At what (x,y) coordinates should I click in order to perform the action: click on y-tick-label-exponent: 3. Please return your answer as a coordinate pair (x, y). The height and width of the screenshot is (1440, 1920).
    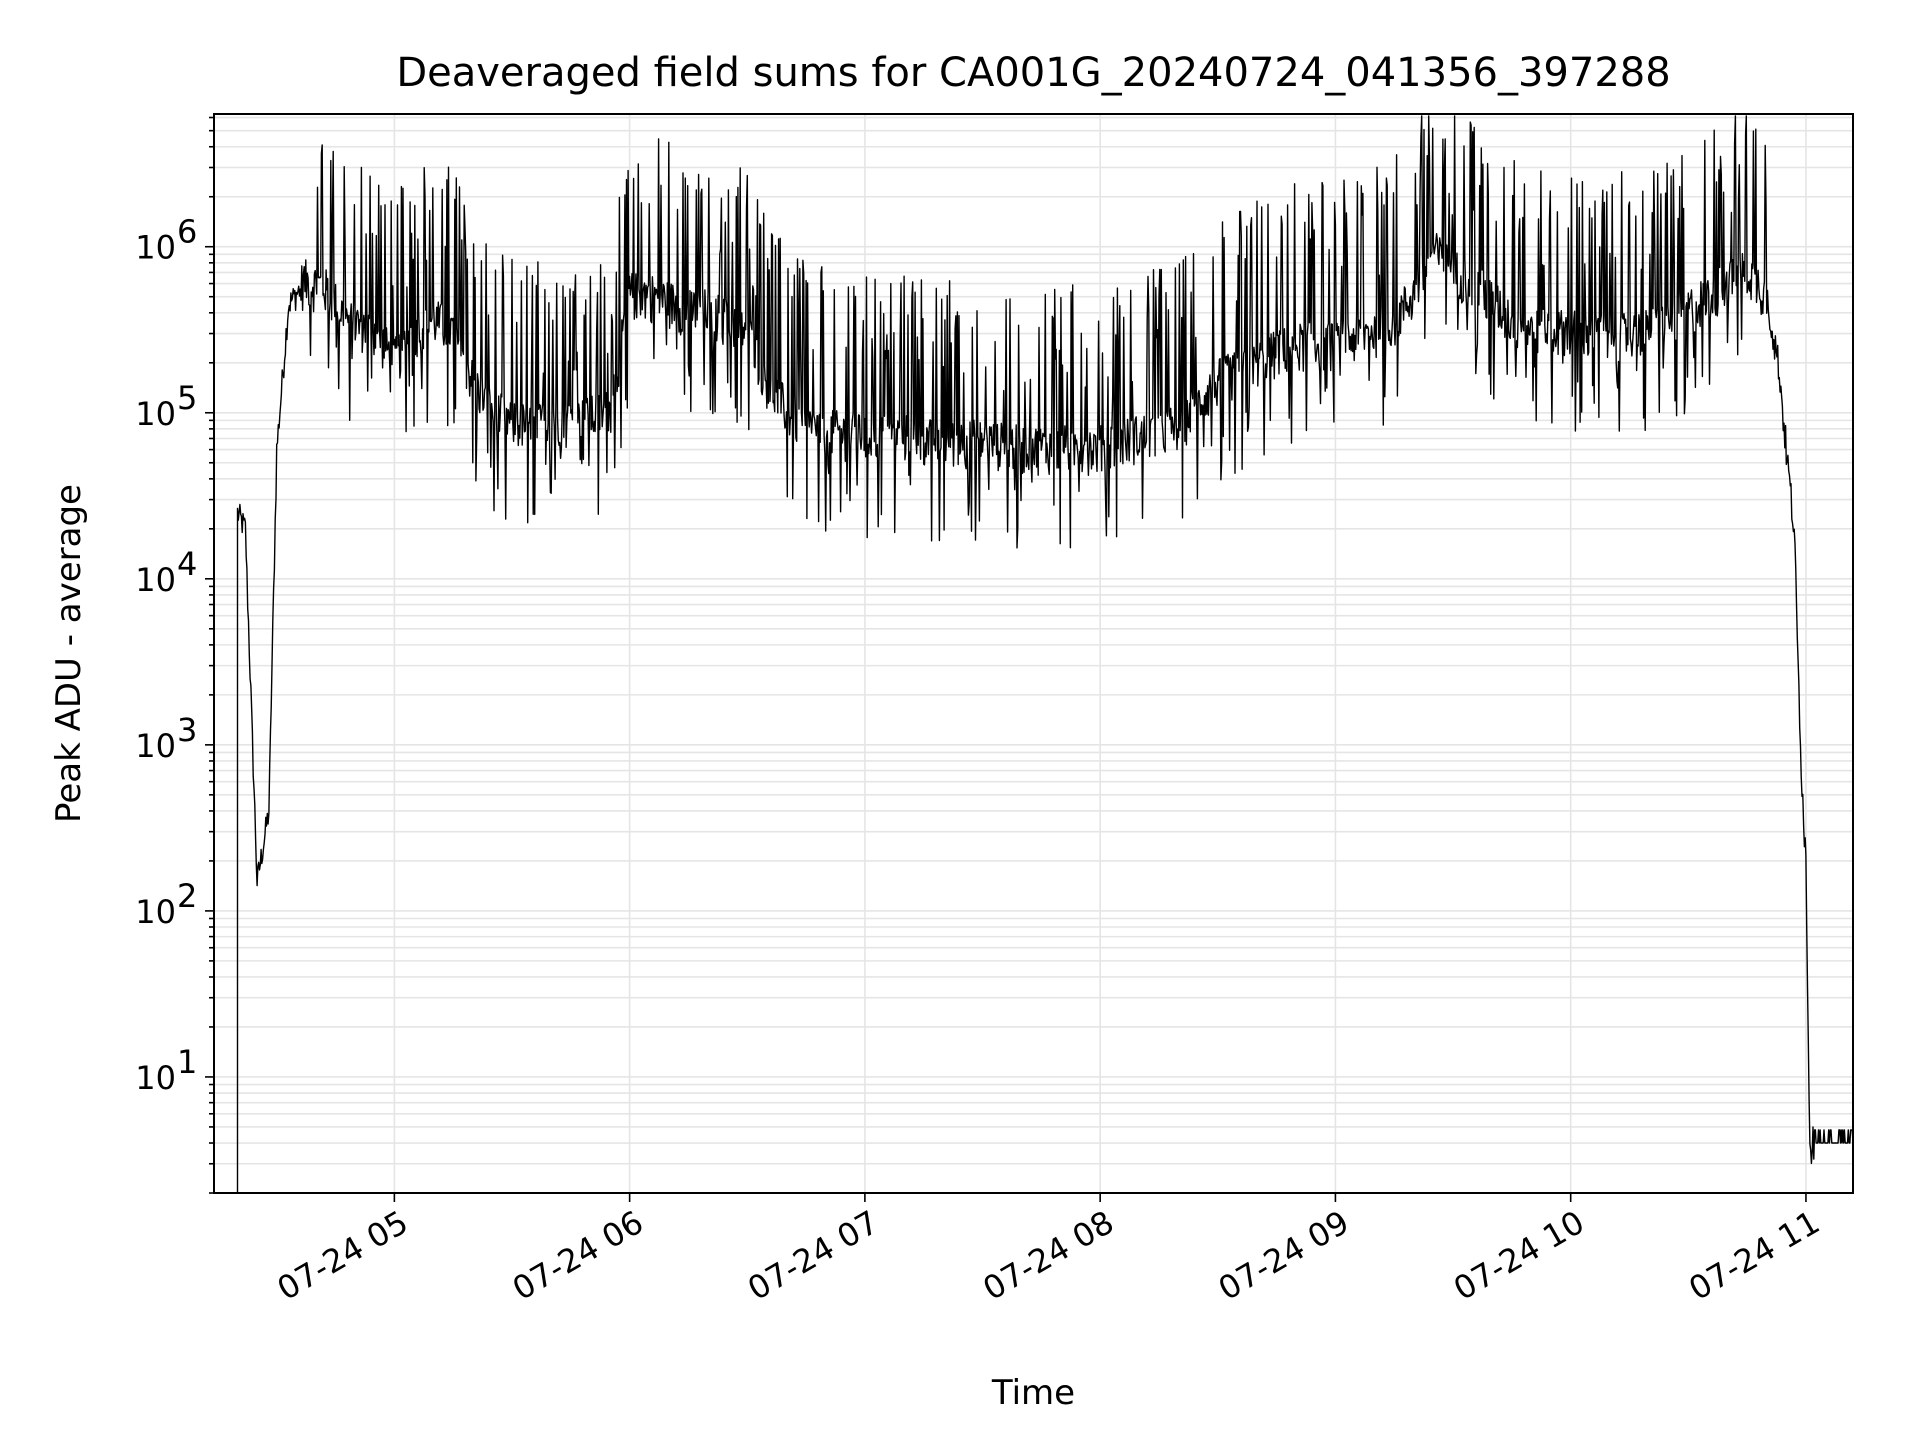
    Looking at the image, I should click on (187, 730).